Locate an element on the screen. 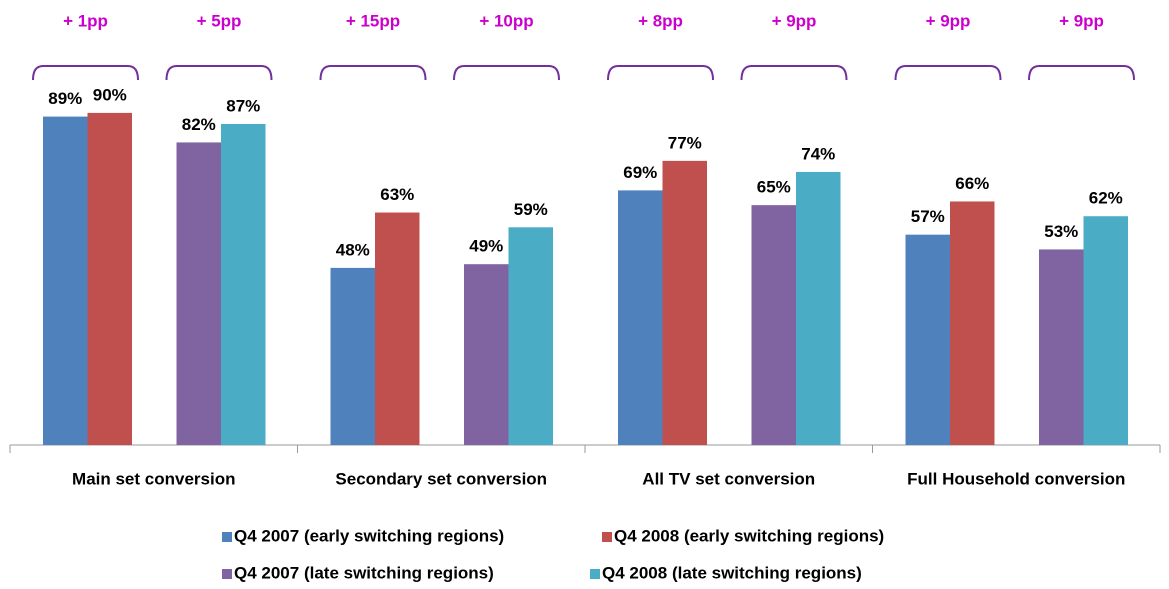 This screenshot has height=589, width=1169. legend-label: Q4 2007 (late switching regions) is located at coordinates (364, 572).